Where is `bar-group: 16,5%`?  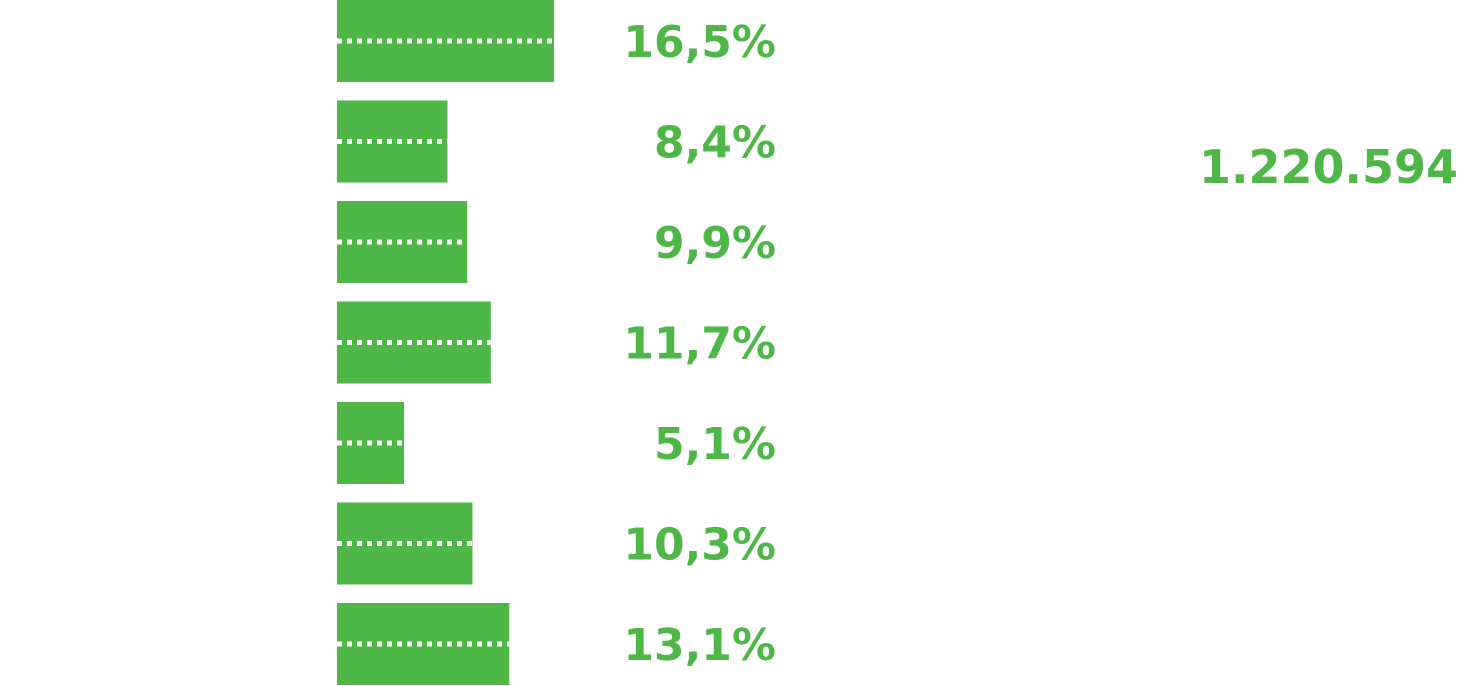
bar-group: 16,5% is located at coordinates (556, 41).